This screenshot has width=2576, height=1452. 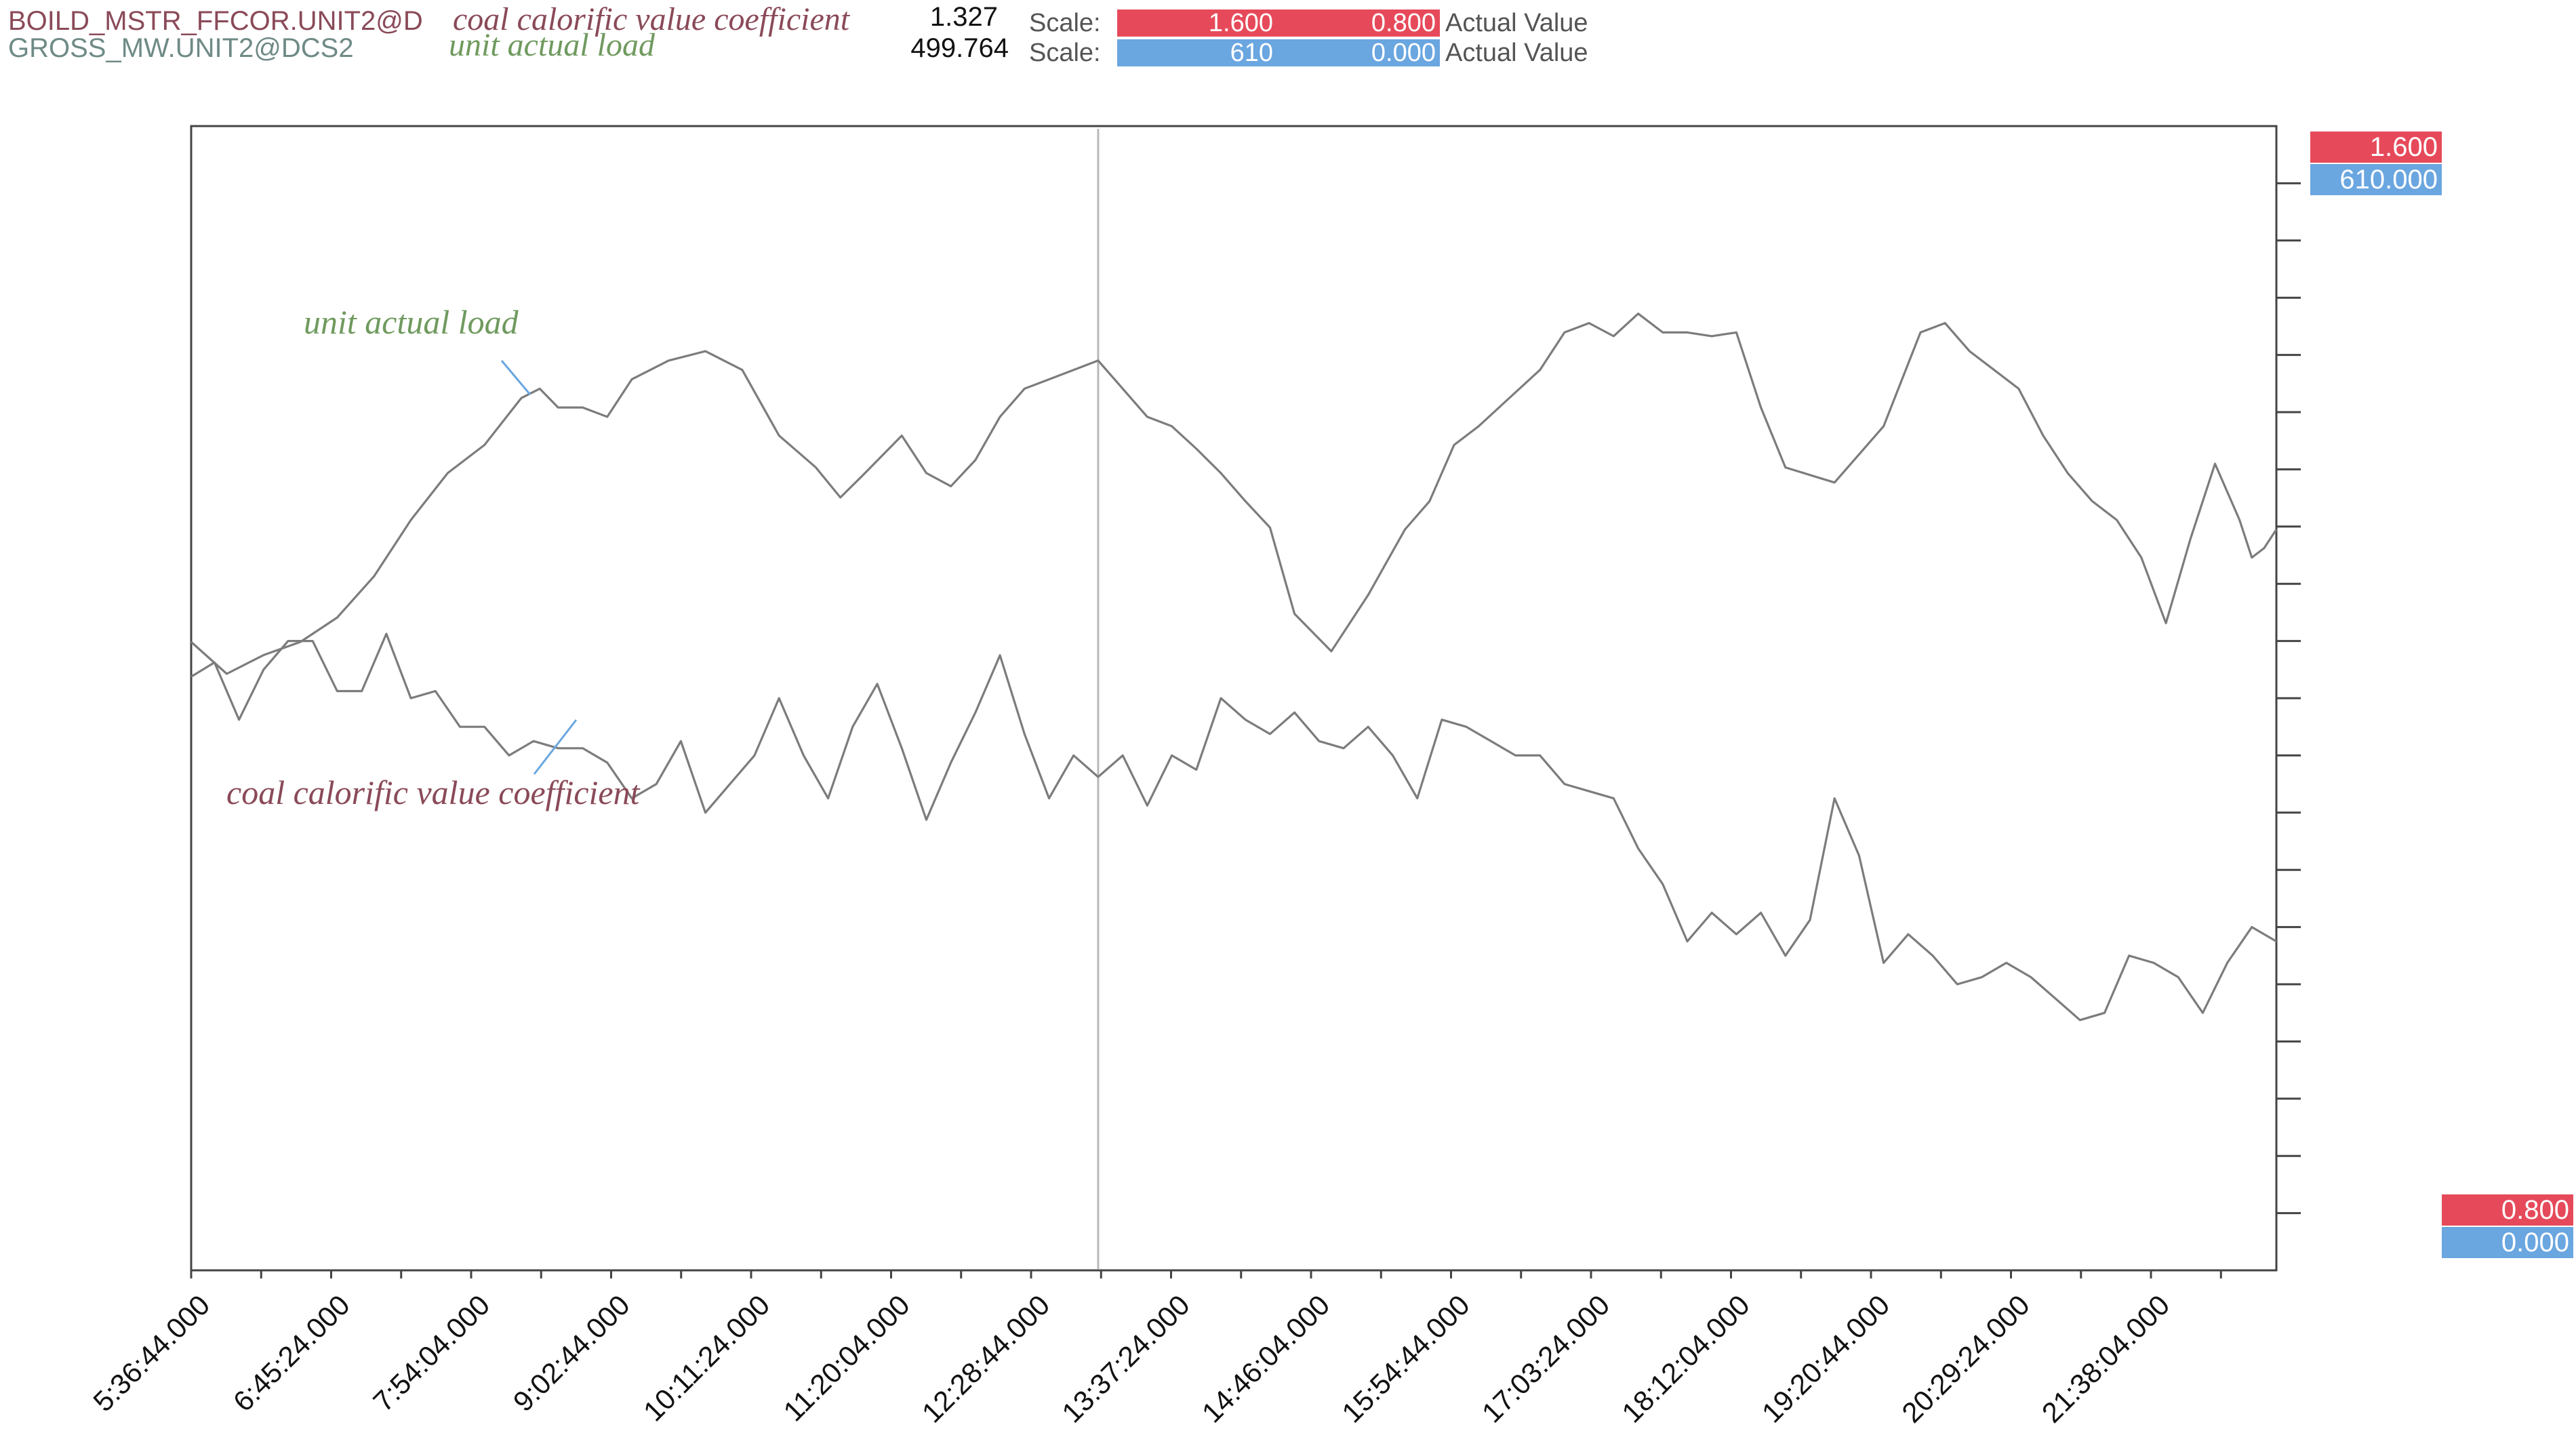 What do you see at coordinates (552, 45) in the screenshot?
I see `load-description: unit actual load` at bounding box center [552, 45].